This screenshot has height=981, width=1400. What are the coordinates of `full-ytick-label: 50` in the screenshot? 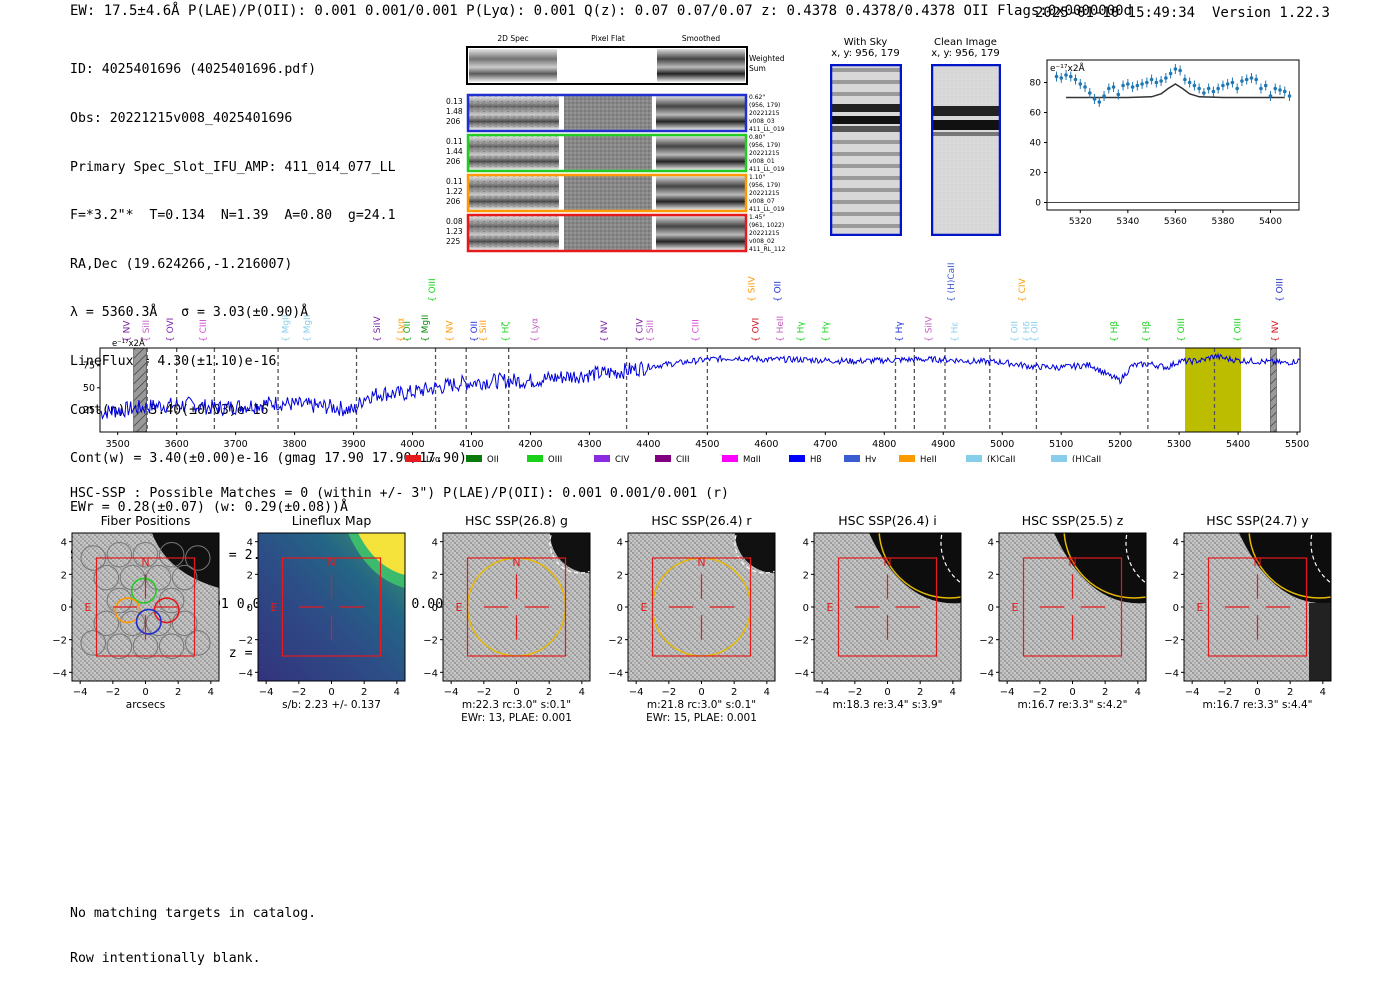 It's located at (89, 388).